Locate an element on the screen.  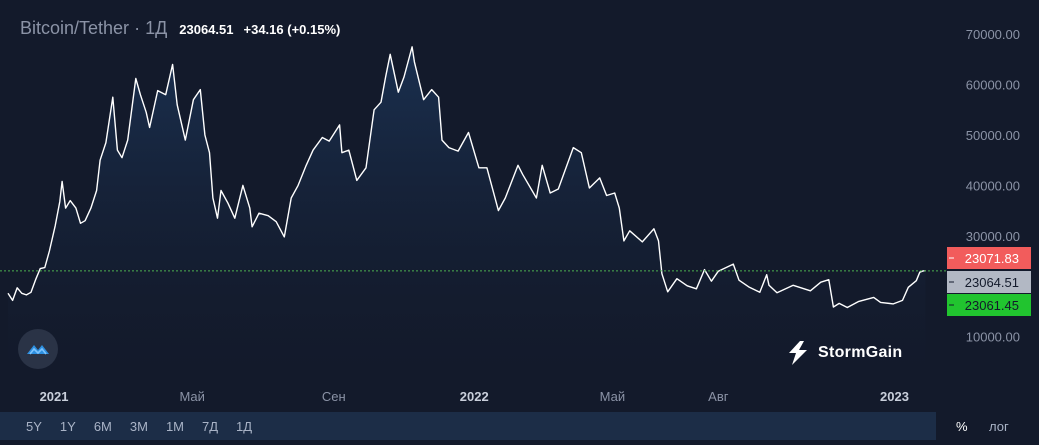
price-tag-label: 23071.83 is located at coordinates (992, 258).